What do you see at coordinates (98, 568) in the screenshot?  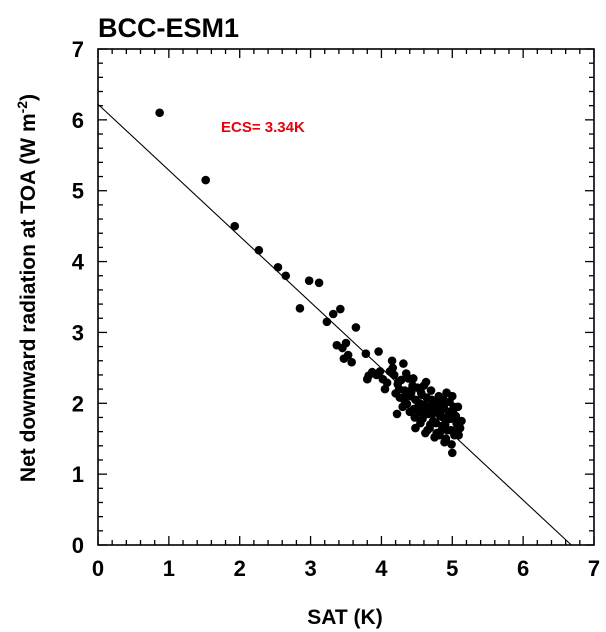 I see `x-tick-label: 0` at bounding box center [98, 568].